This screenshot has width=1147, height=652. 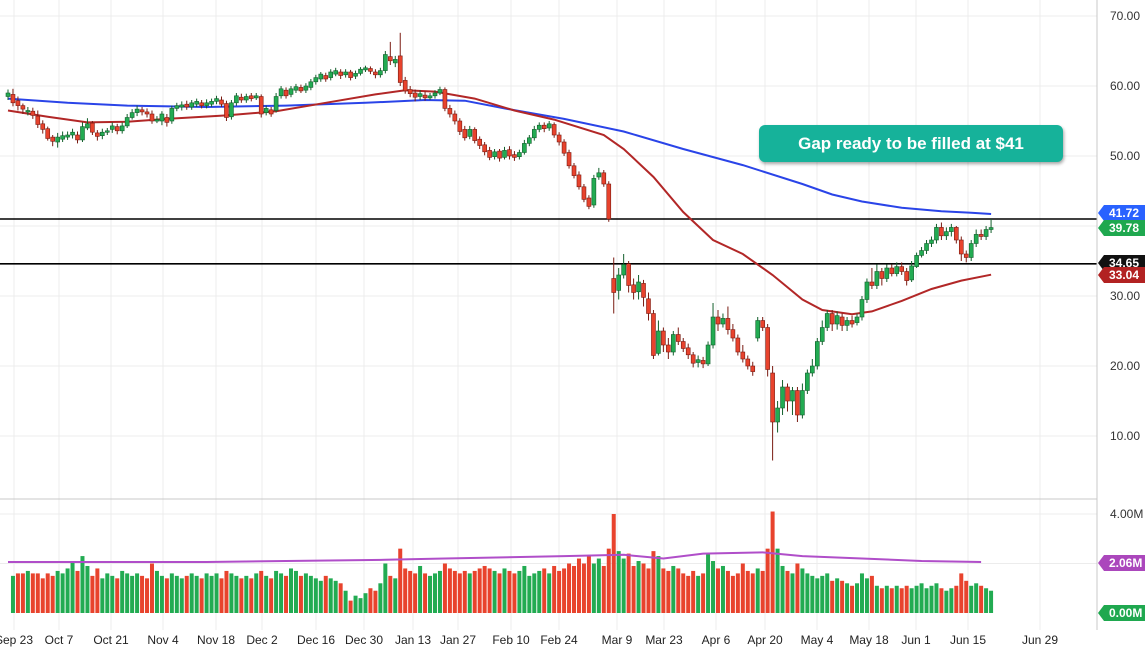 I want to click on date-tick-label: Jun 29, so click(x=1040, y=640).